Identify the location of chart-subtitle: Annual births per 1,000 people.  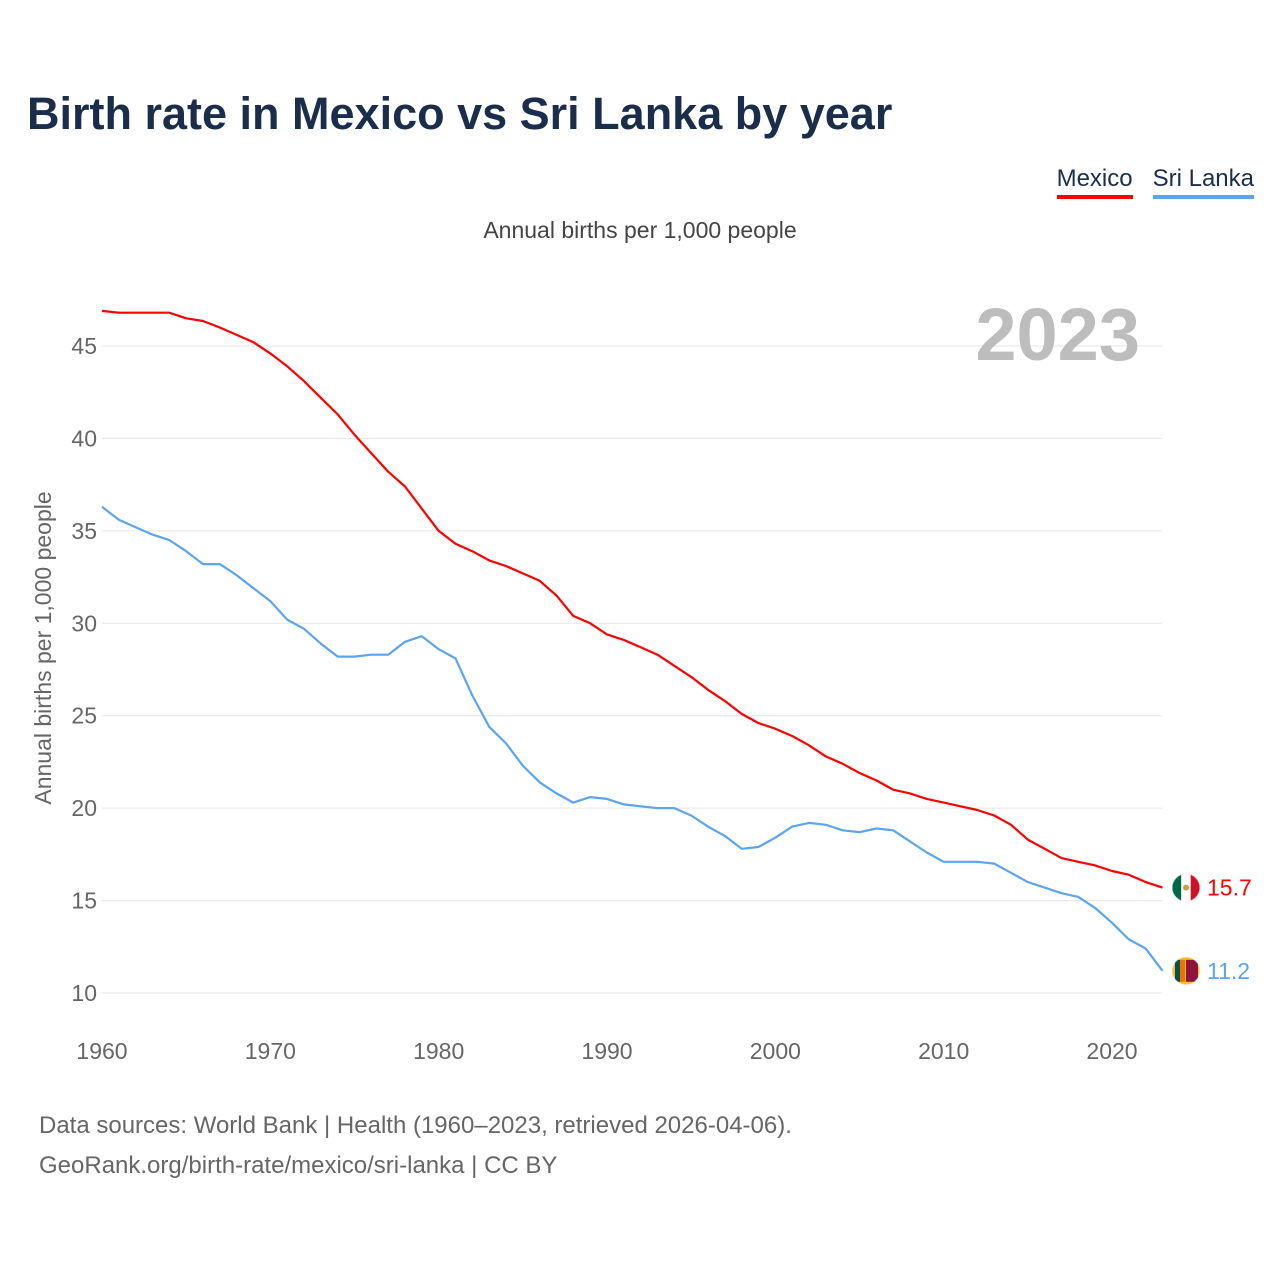
(640, 230).